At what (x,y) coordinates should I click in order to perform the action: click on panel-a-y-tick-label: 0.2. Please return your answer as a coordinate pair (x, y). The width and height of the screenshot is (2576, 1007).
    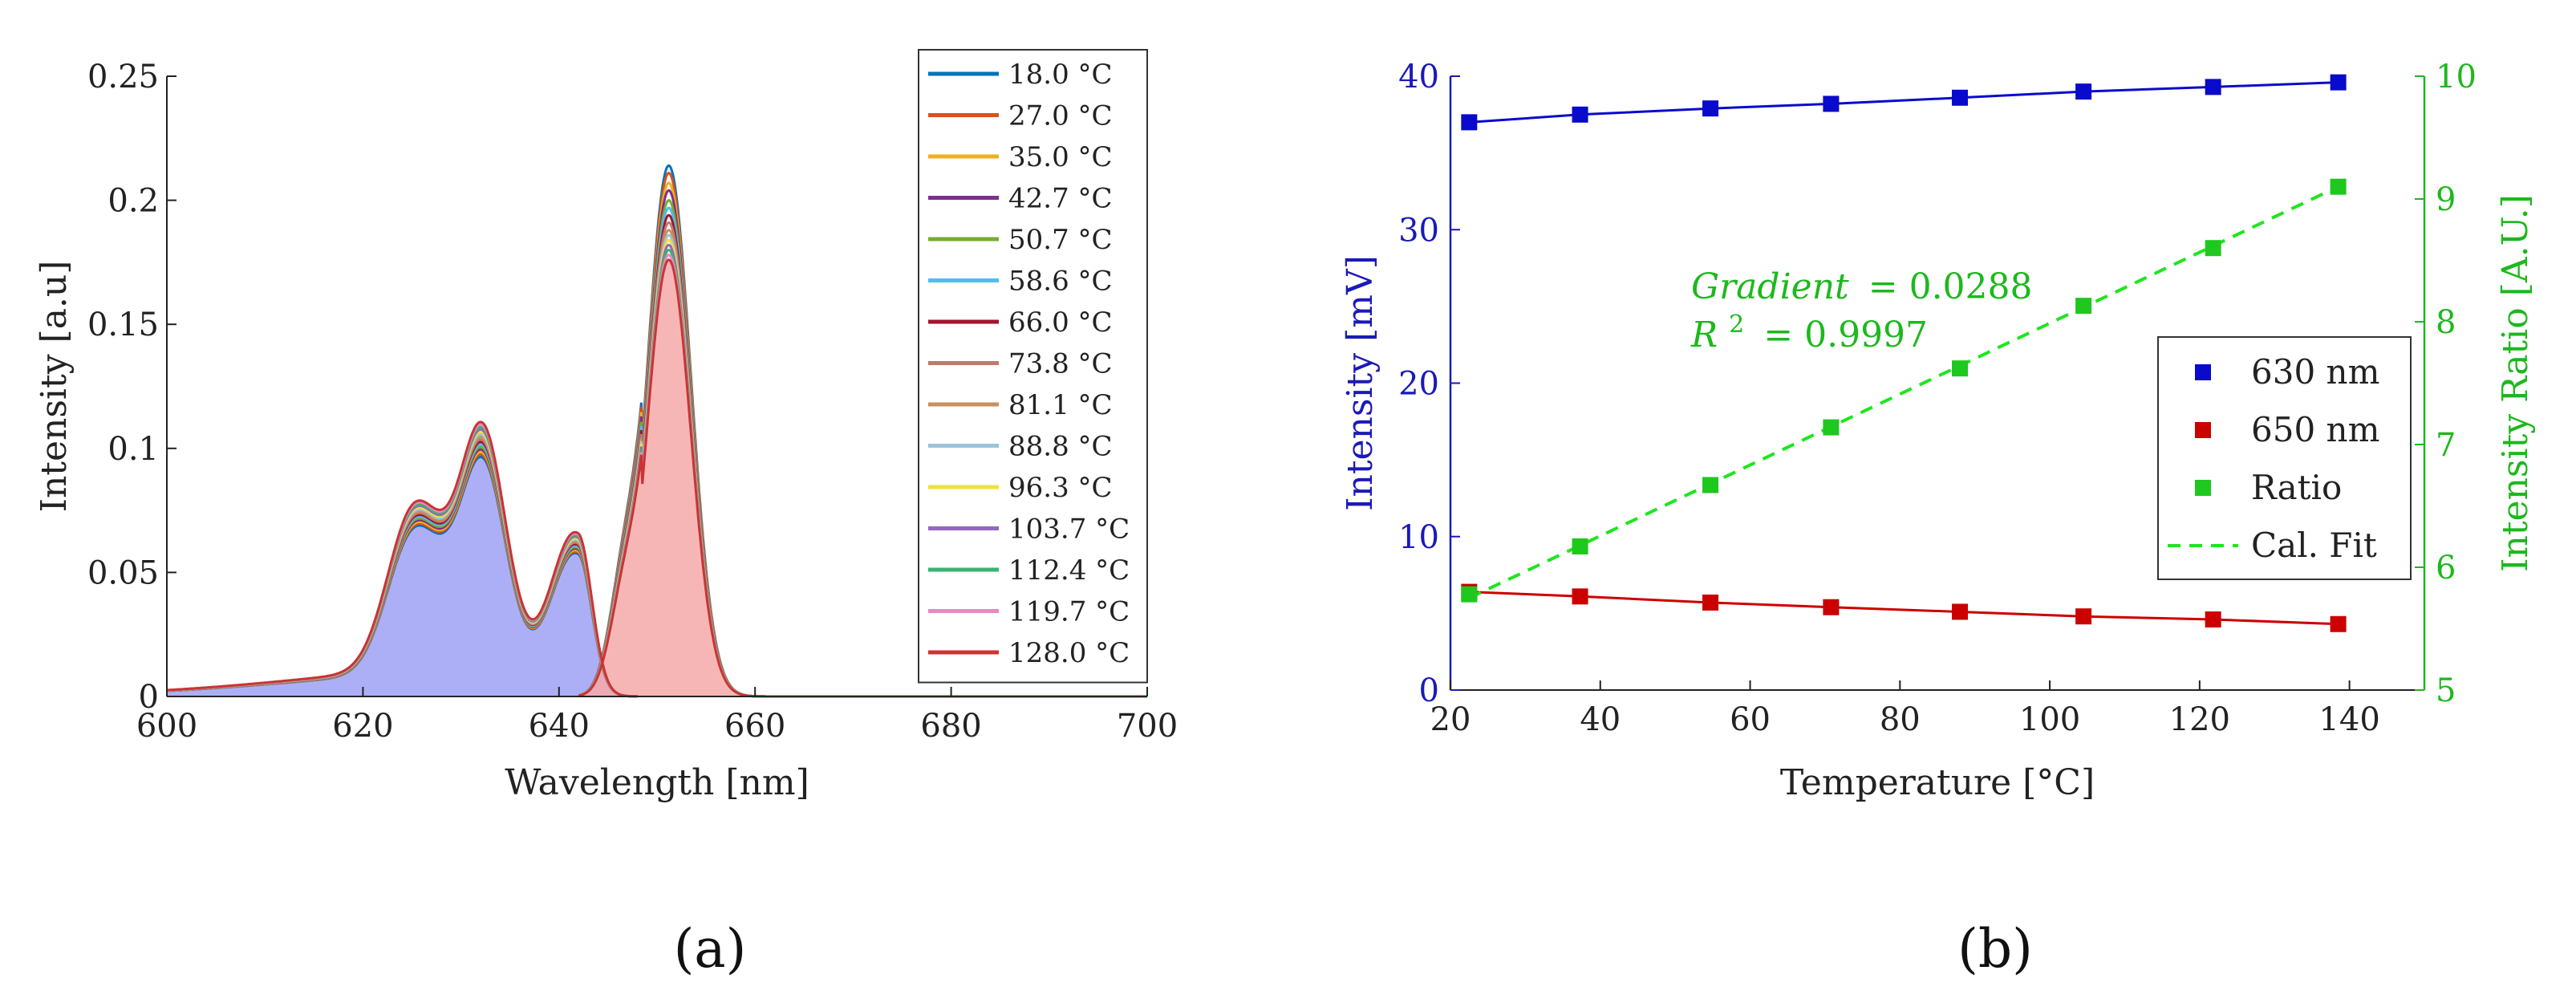
    Looking at the image, I should click on (133, 201).